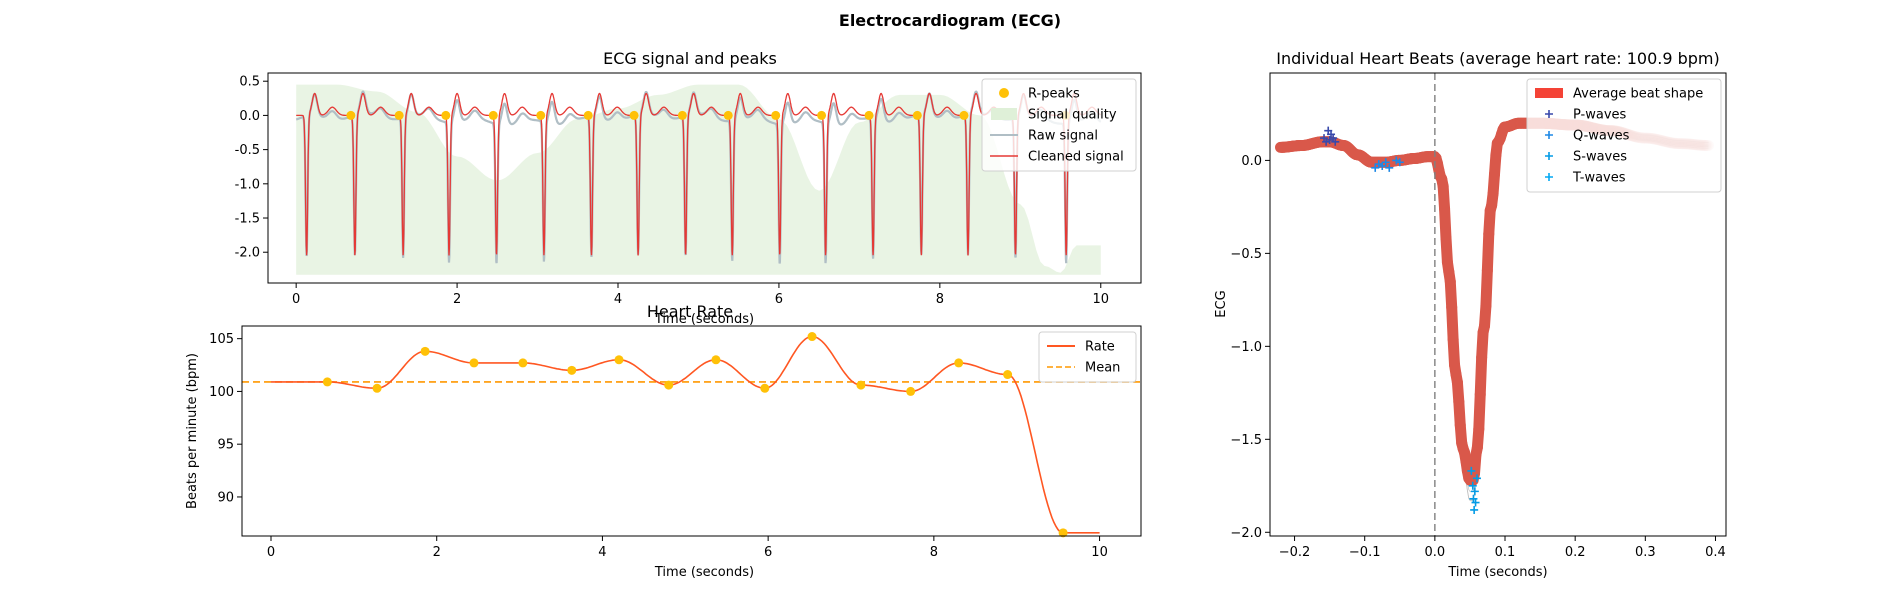 This screenshot has width=1900, height=600. Describe the element at coordinates (1601, 136) in the screenshot. I see `heart-beats-legend-label: Q-waves` at that location.